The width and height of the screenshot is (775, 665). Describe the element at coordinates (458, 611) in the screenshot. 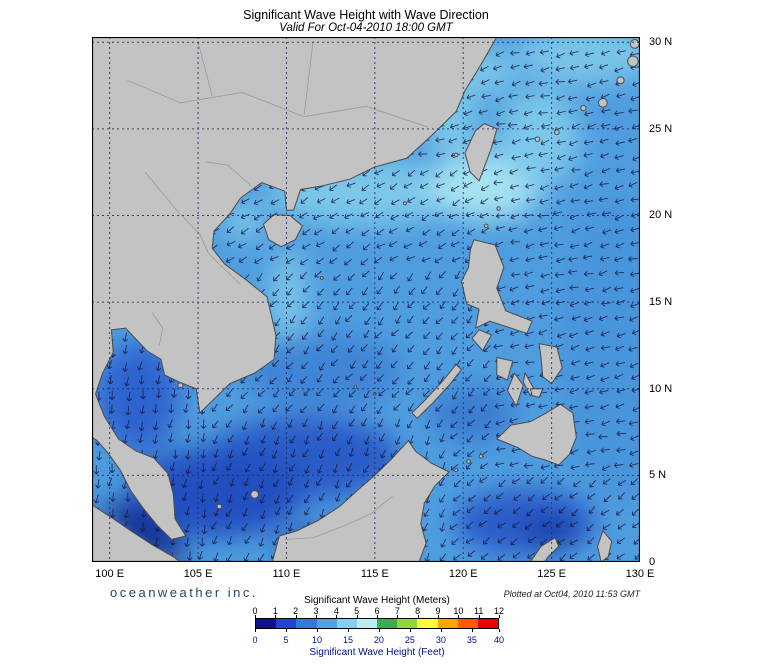

I see `legend-meters-tick: 10` at that location.